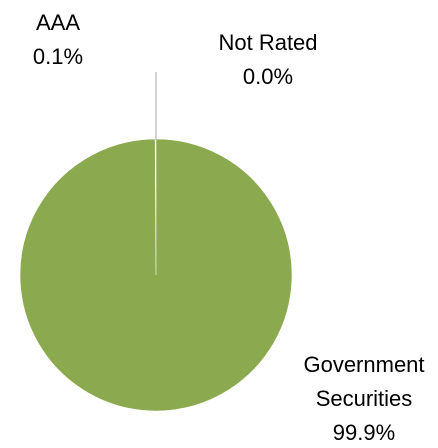 The height and width of the screenshot is (448, 438). I want to click on label-gov-name-line2: Securities, so click(364, 398).